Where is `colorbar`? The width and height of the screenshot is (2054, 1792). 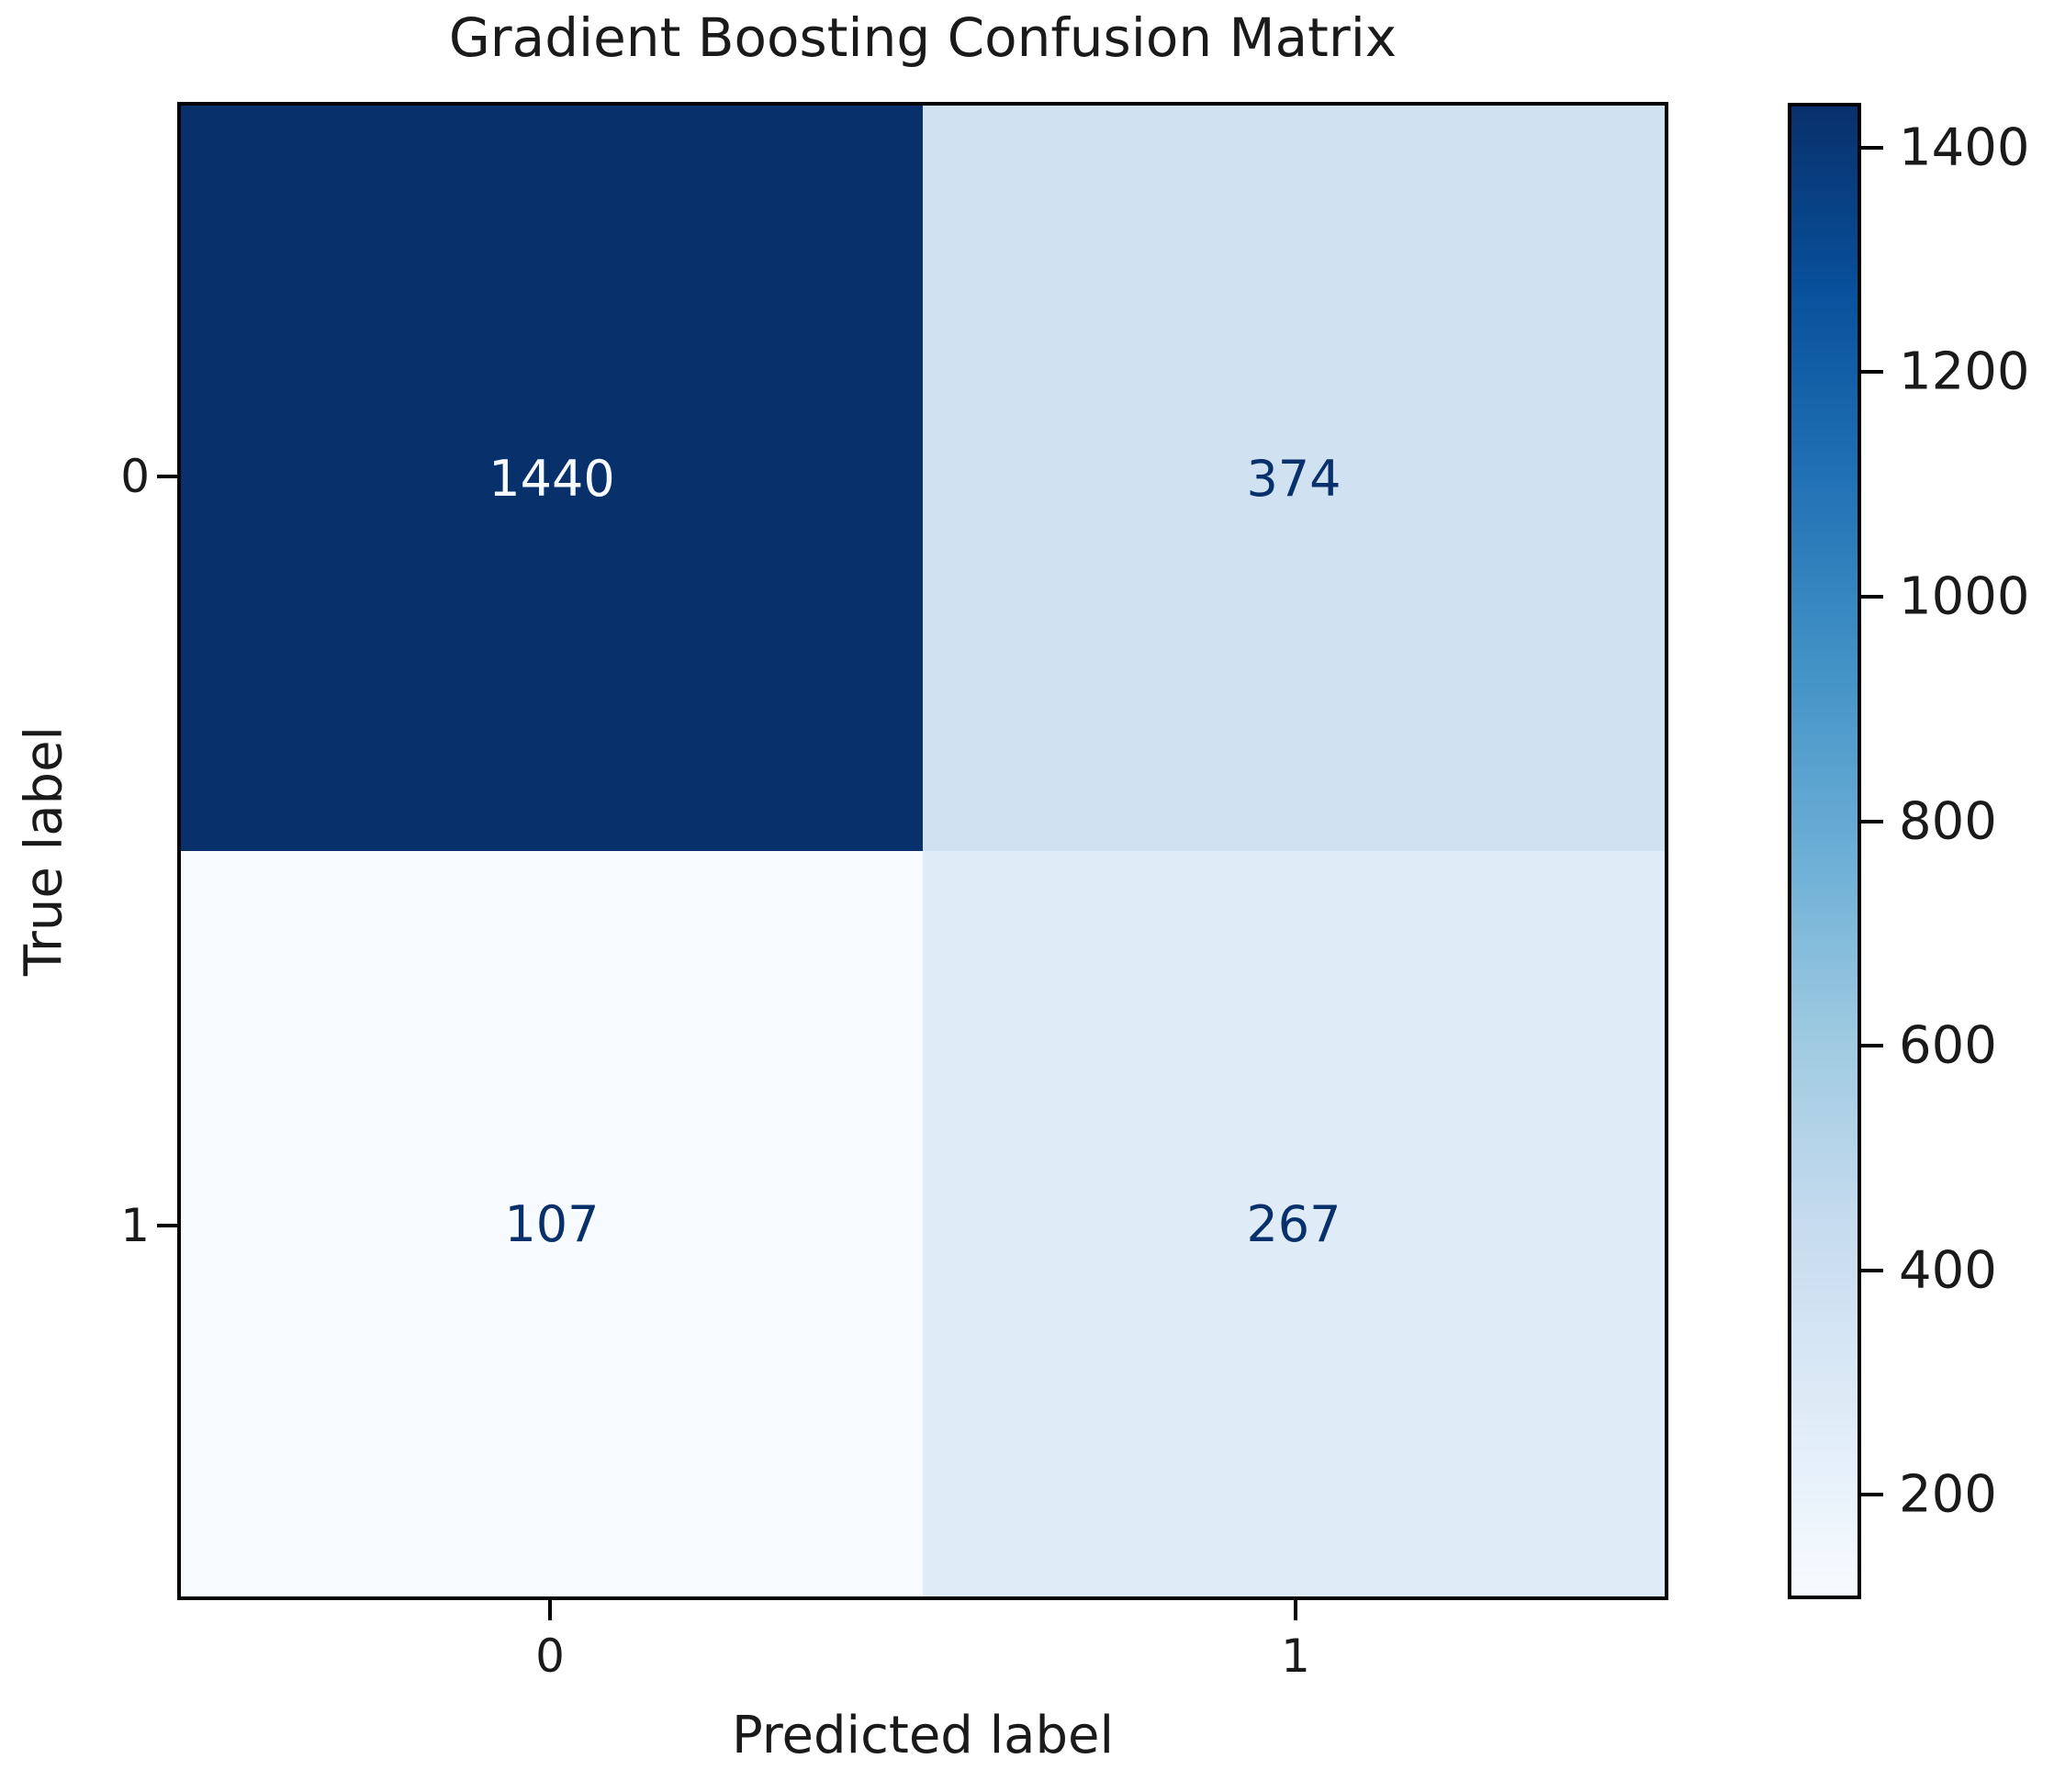 colorbar is located at coordinates (1824, 851).